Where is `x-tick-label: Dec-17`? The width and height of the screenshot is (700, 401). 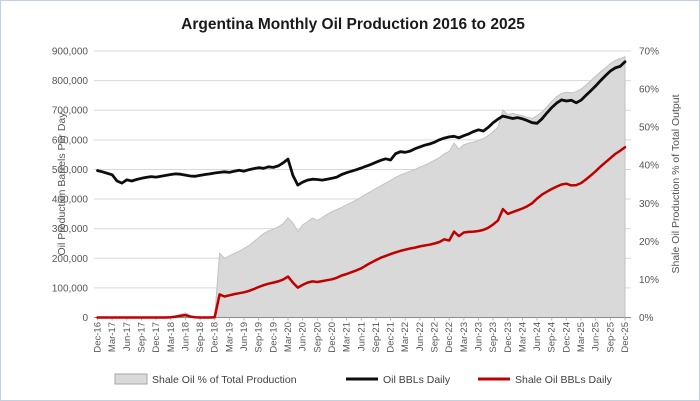
x-tick-label: Dec-17 is located at coordinates (156, 337).